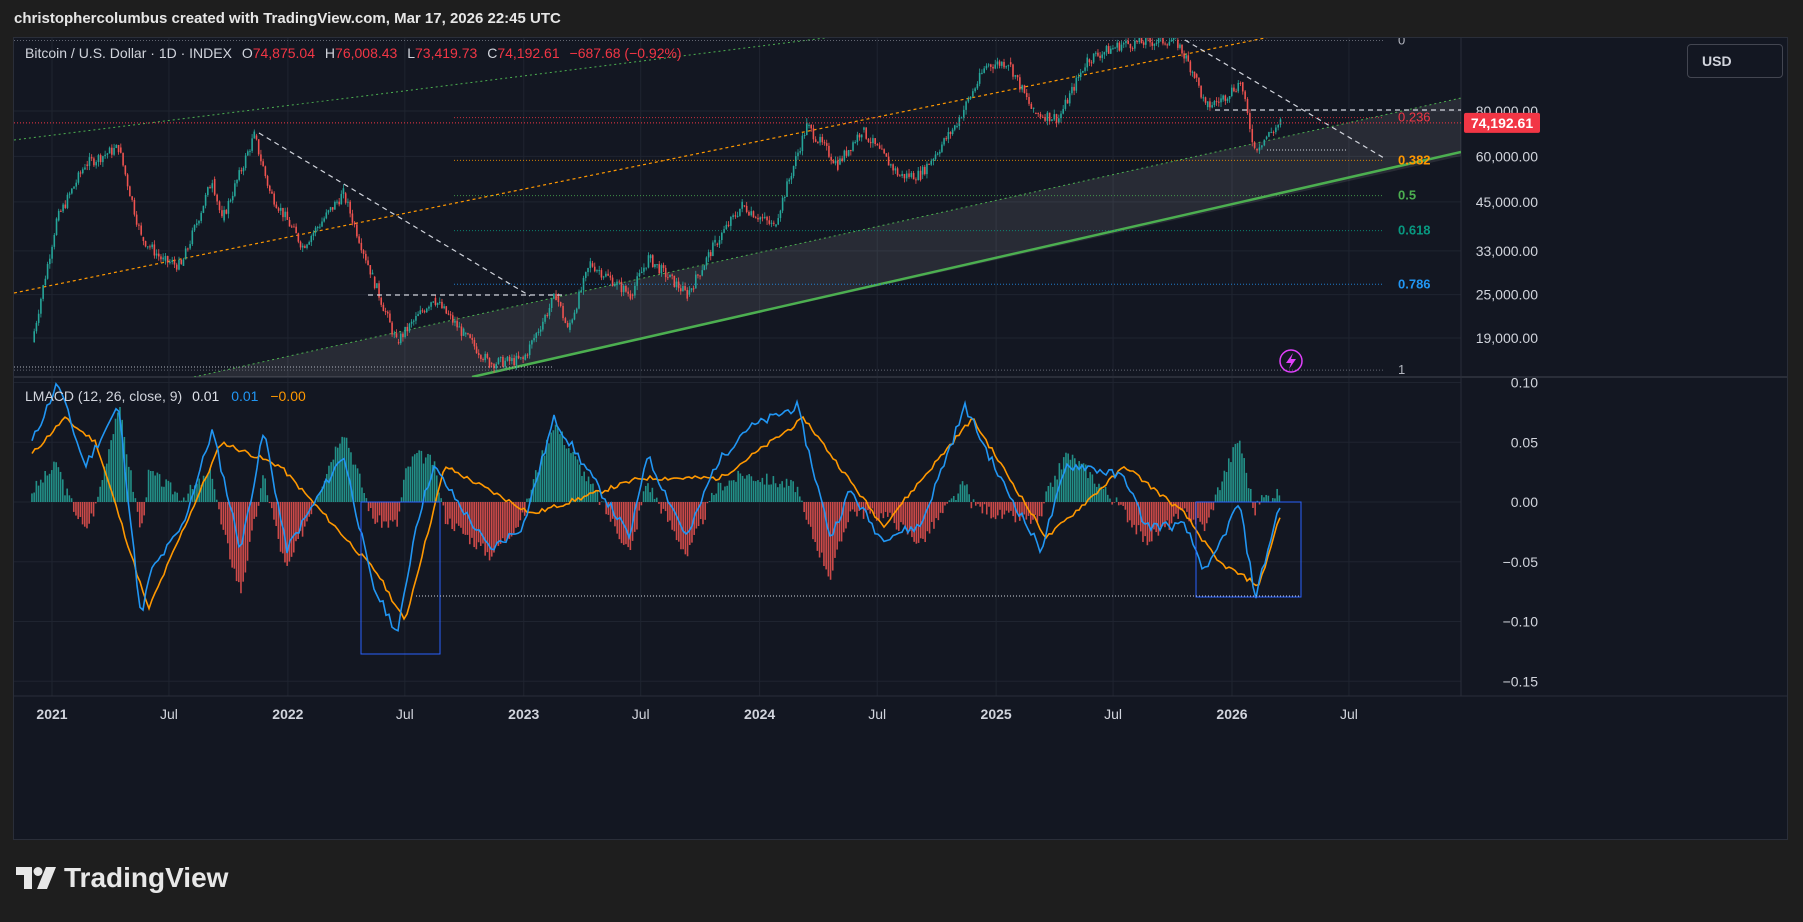 This screenshot has width=1803, height=922. I want to click on time-axis-label: Jul, so click(1113, 714).